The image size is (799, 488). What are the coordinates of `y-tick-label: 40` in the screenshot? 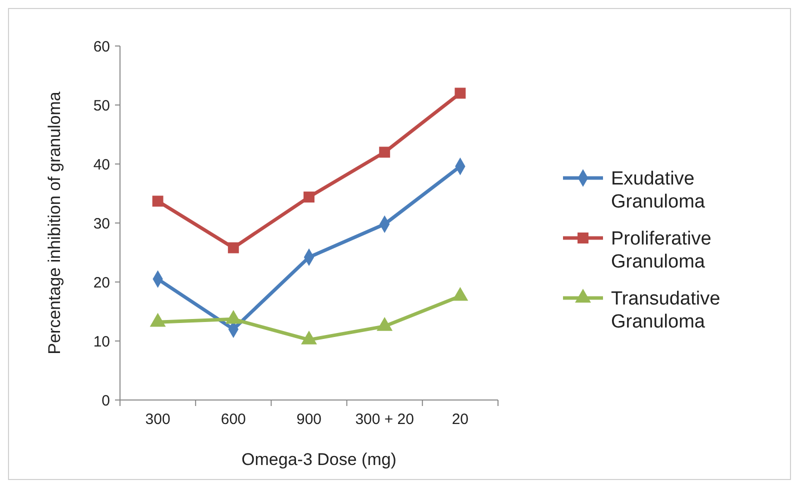 It's located at (101, 165).